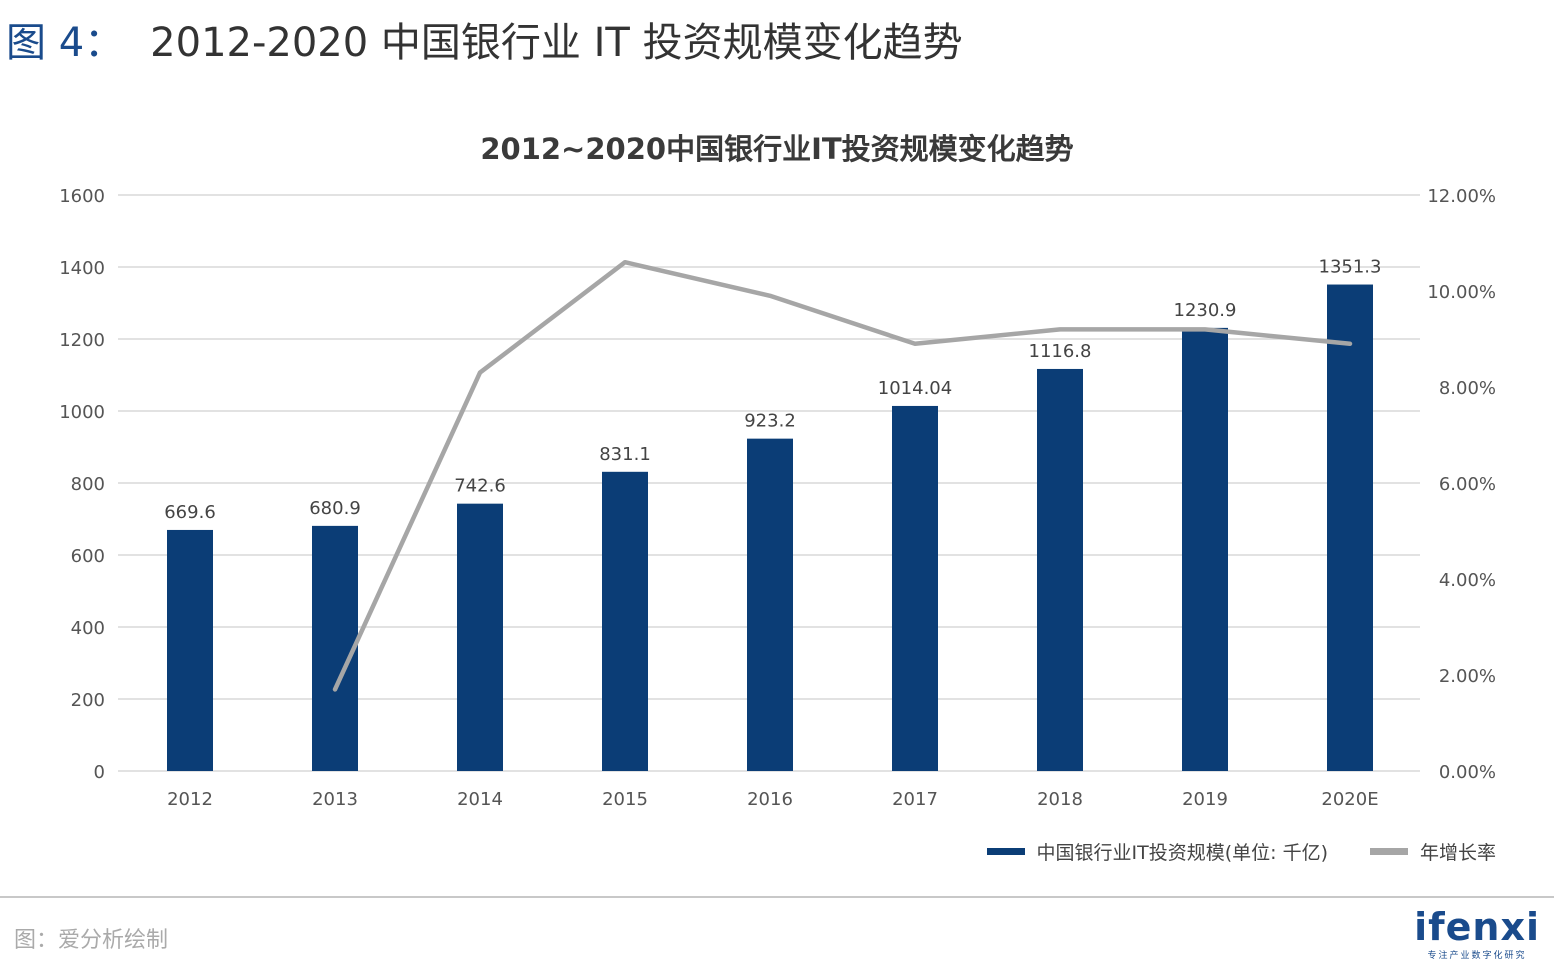 The image size is (1554, 980). Describe the element at coordinates (625, 454) in the screenshot. I see `bar-data-label: 831.1` at that location.